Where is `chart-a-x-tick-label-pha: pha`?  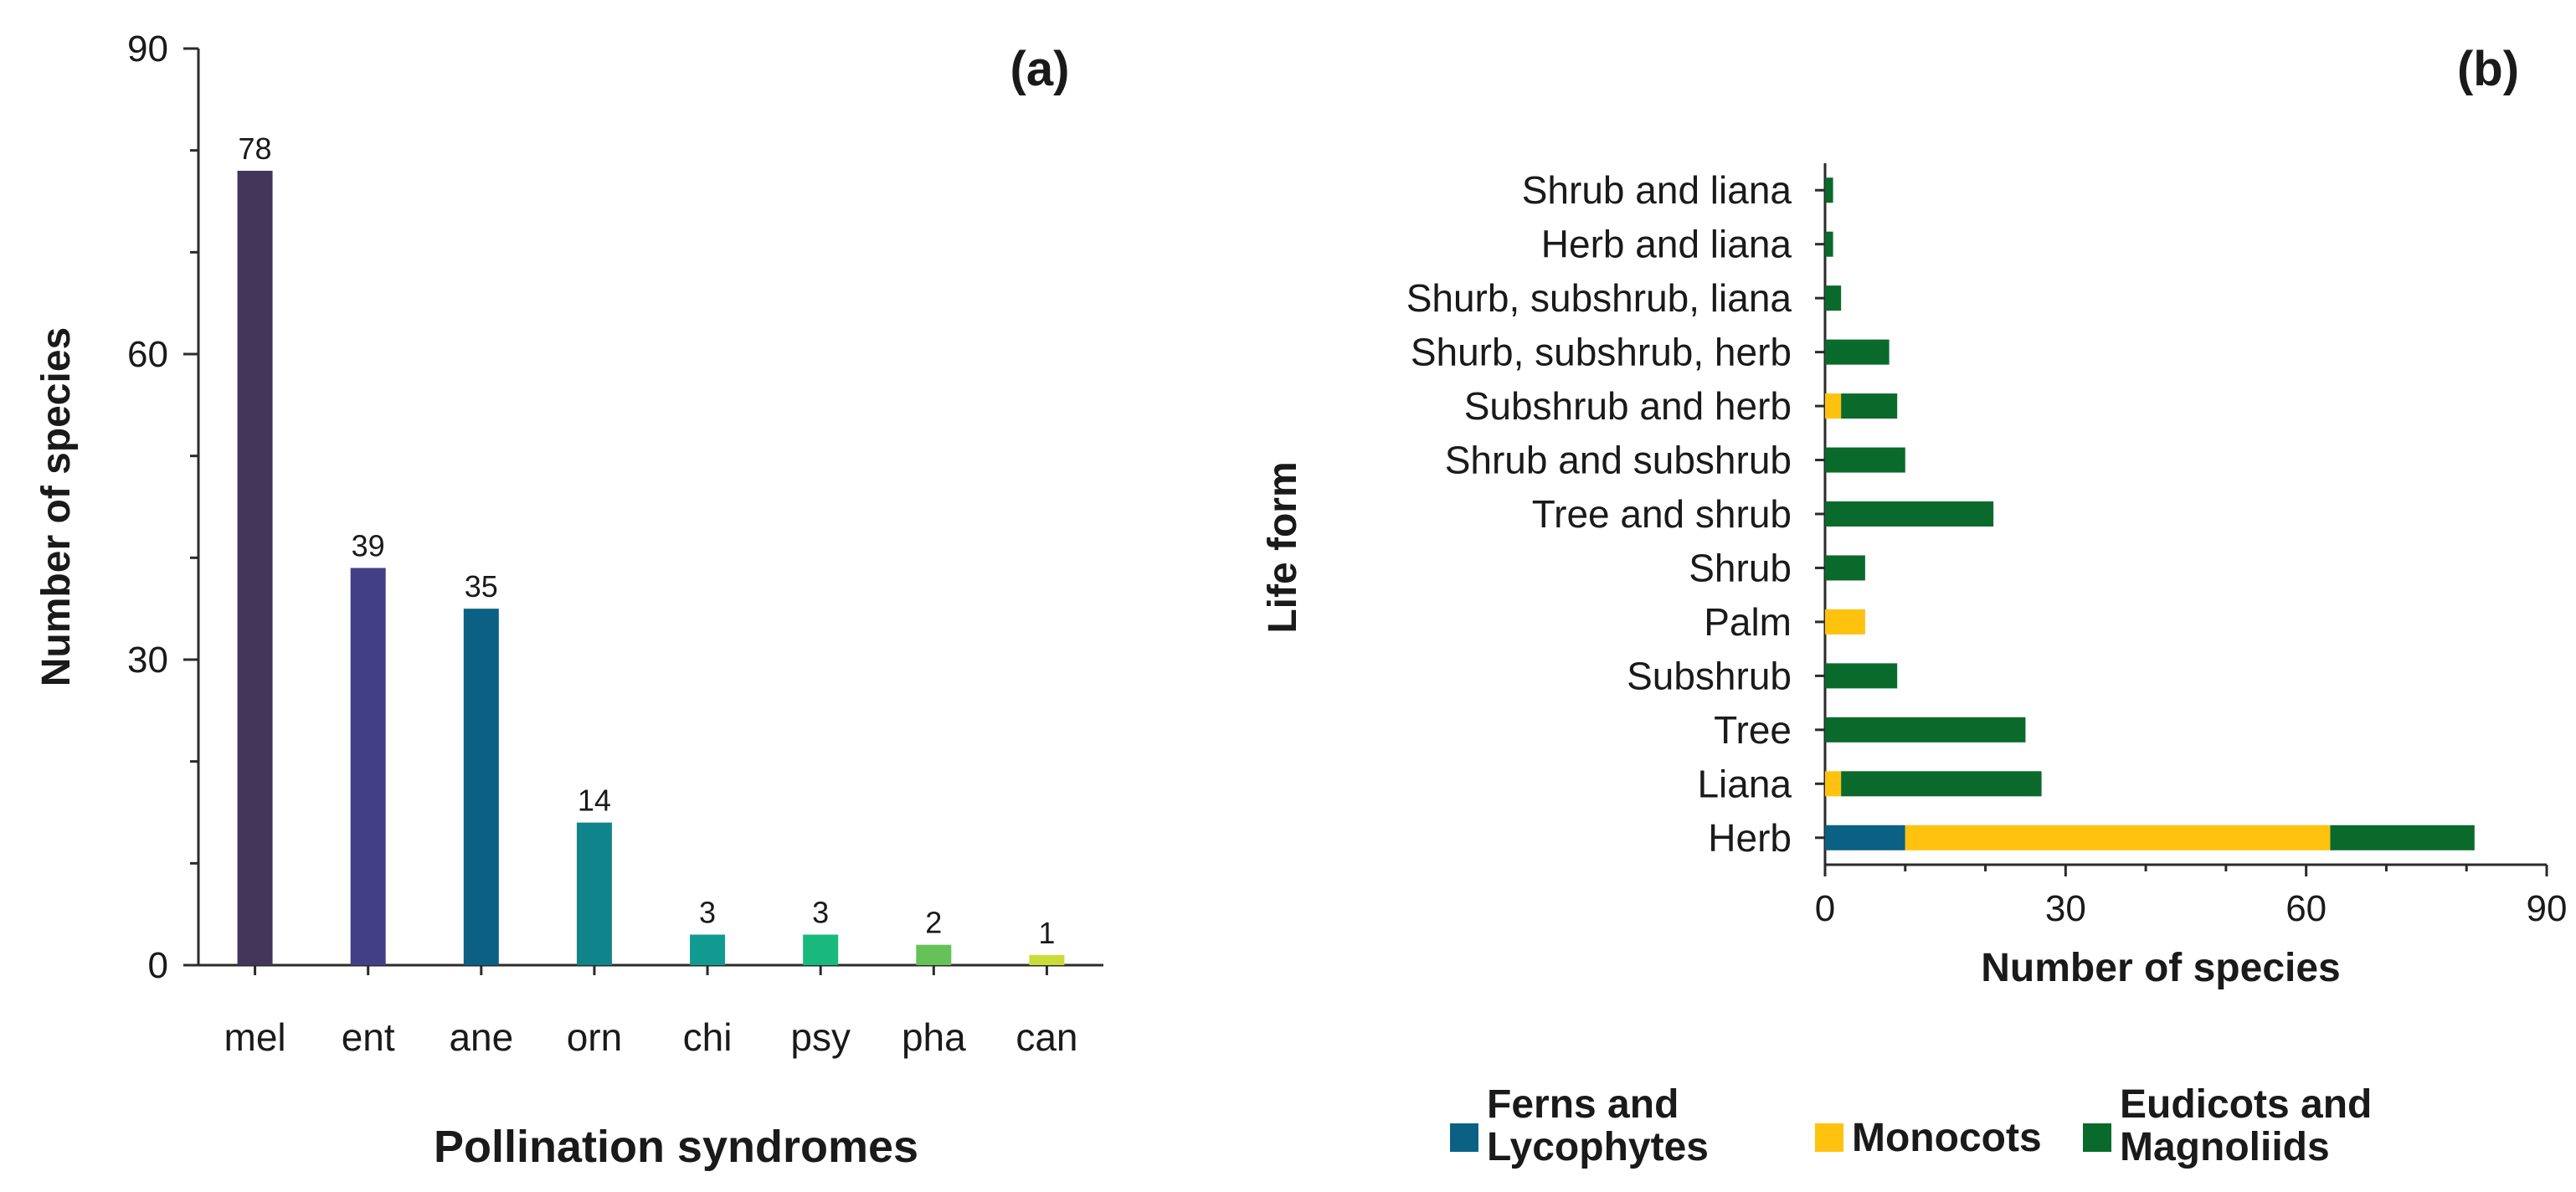 chart-a-x-tick-label-pha: pha is located at coordinates (934, 1037).